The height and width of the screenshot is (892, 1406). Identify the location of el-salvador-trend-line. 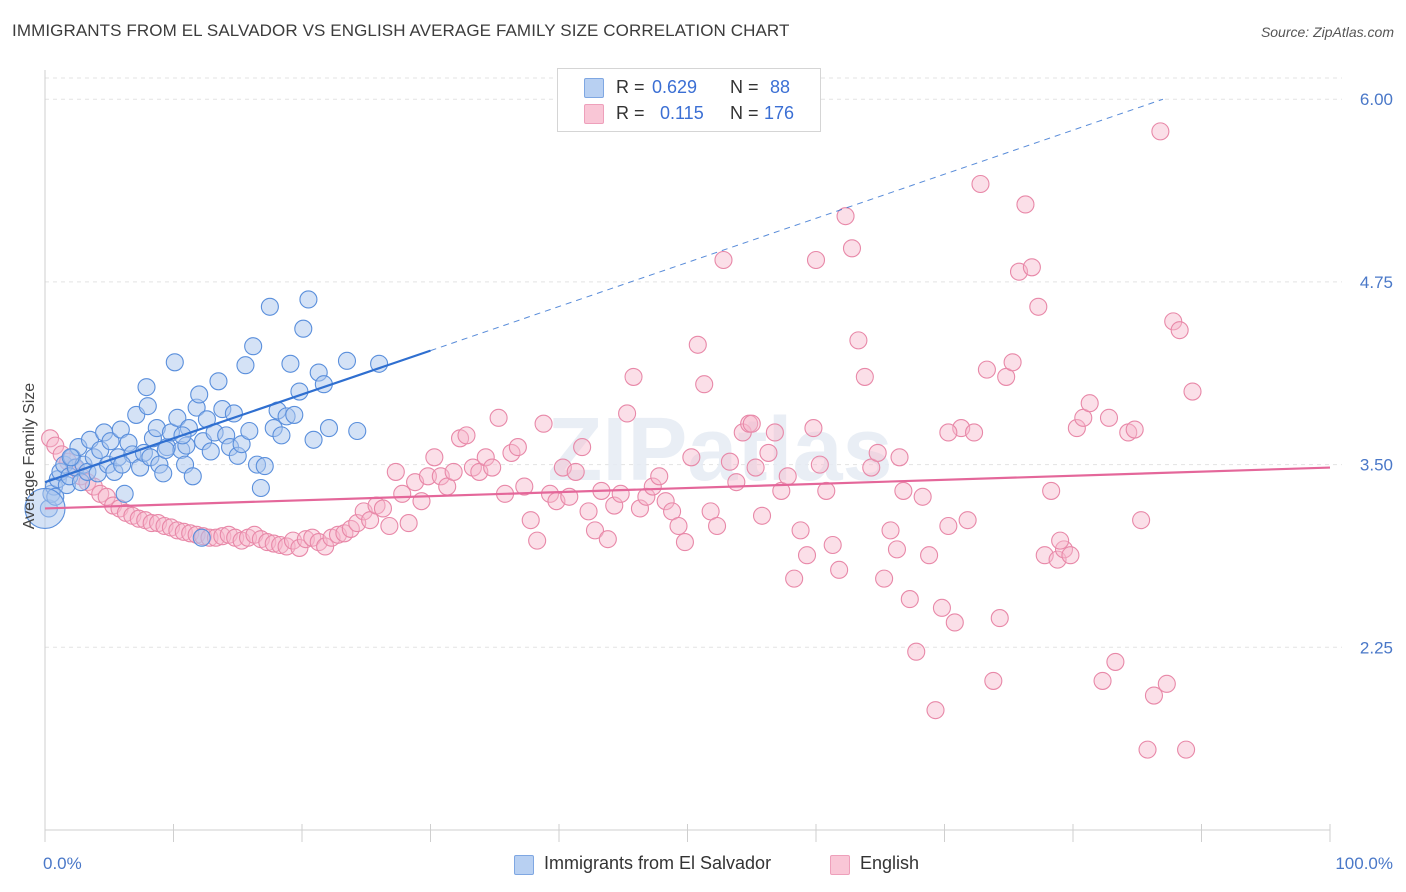
(237, 416).